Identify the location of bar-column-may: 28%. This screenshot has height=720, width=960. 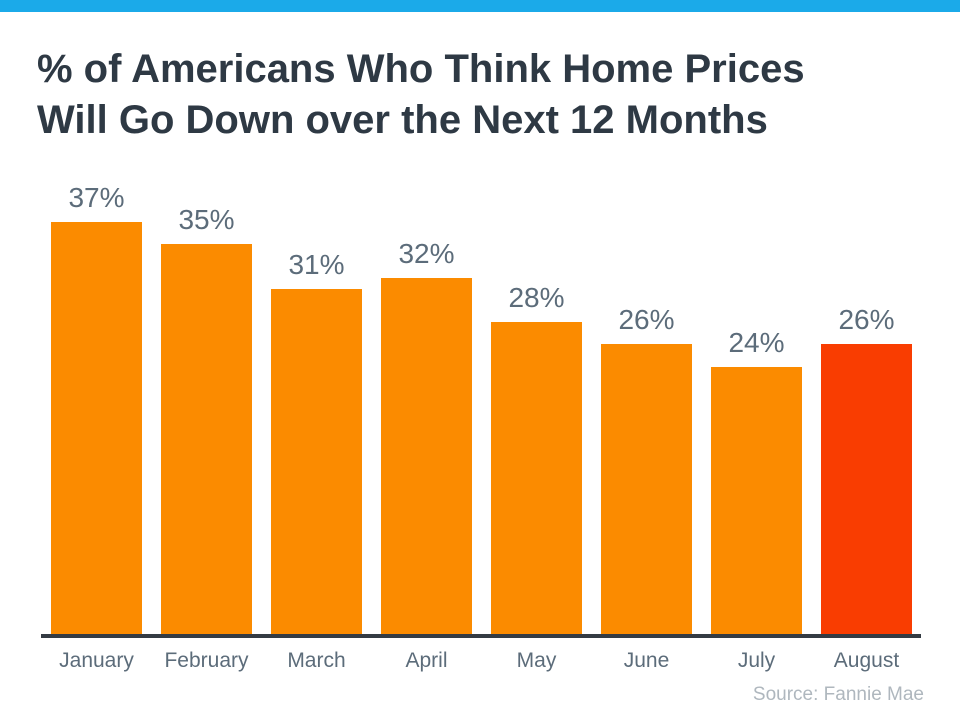
(536, 458).